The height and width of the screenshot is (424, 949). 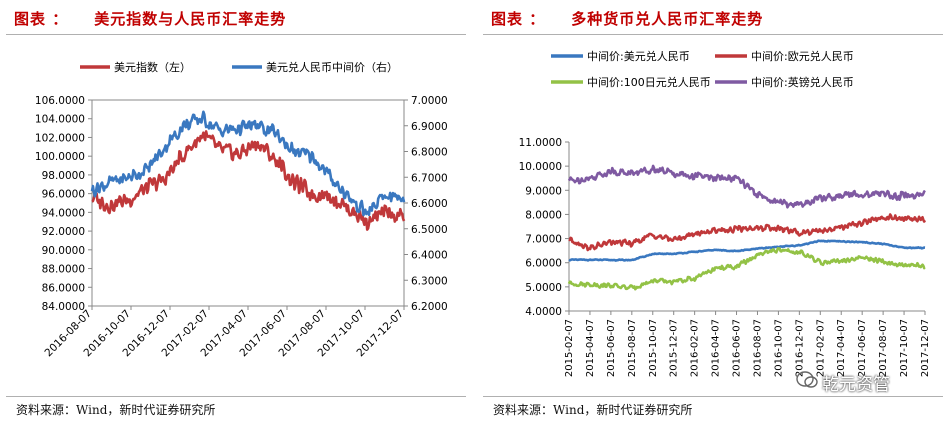 What do you see at coordinates (667, 19) in the screenshot?
I see `right-title-text: 多种货币兑人民币汇率走势` at bounding box center [667, 19].